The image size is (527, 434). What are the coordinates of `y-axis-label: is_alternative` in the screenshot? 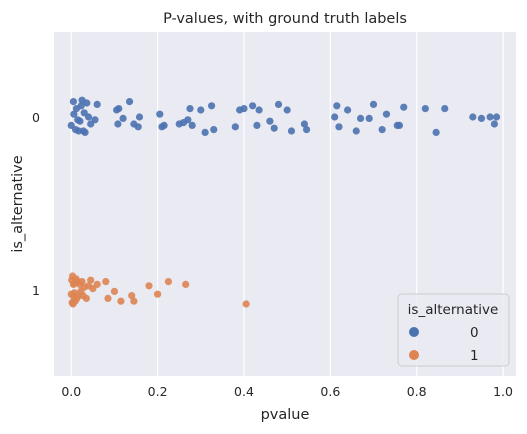 It's located at (18, 203).